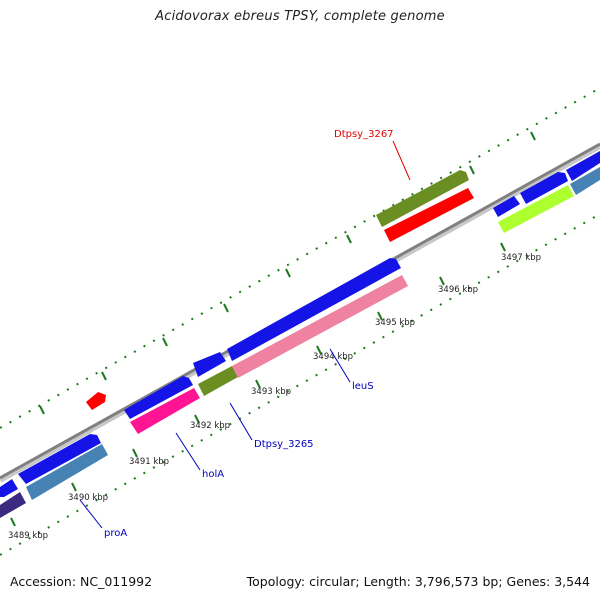  I want to click on gene-label: holA, so click(213, 474).